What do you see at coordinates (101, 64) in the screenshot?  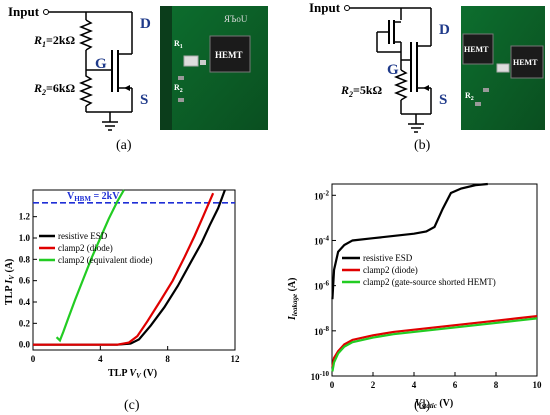 I see `node-g-a: G` at bounding box center [101, 64].